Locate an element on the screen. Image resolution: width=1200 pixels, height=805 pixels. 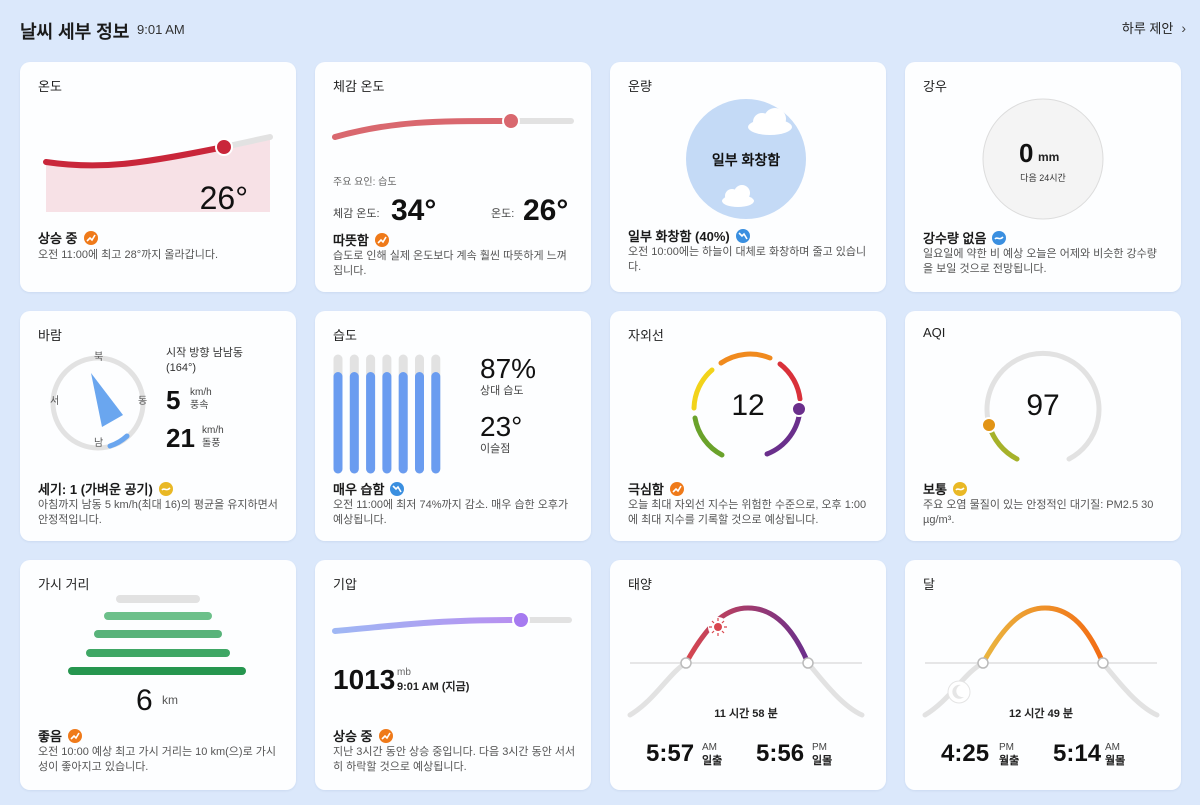
aqi-status: 보통 is located at coordinates (945, 488).